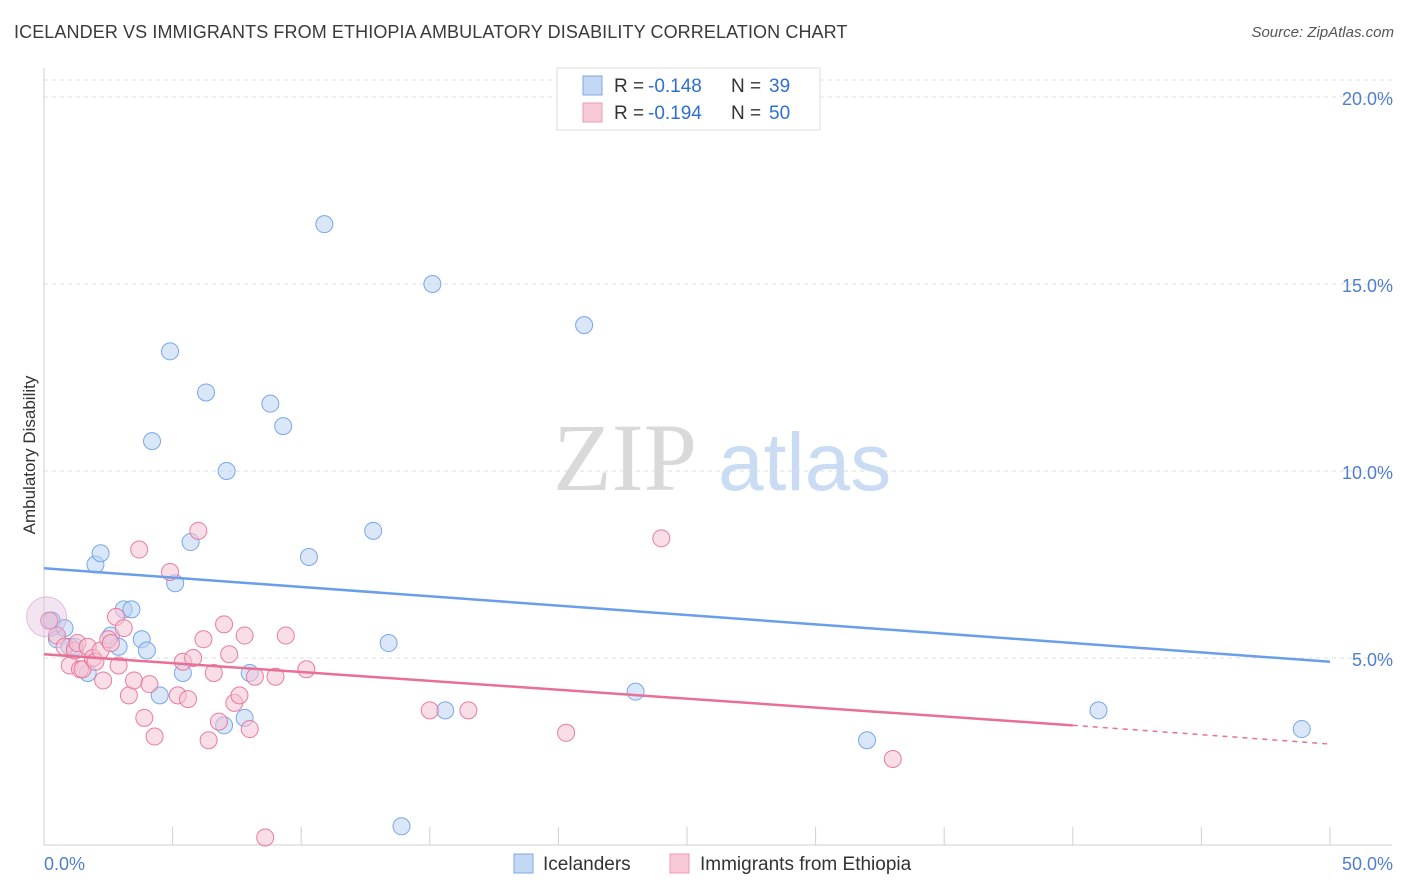 This screenshot has height=892, width=1406. What do you see at coordinates (629, 113) in the screenshot?
I see `legend-r-label-2: R =` at bounding box center [629, 113].